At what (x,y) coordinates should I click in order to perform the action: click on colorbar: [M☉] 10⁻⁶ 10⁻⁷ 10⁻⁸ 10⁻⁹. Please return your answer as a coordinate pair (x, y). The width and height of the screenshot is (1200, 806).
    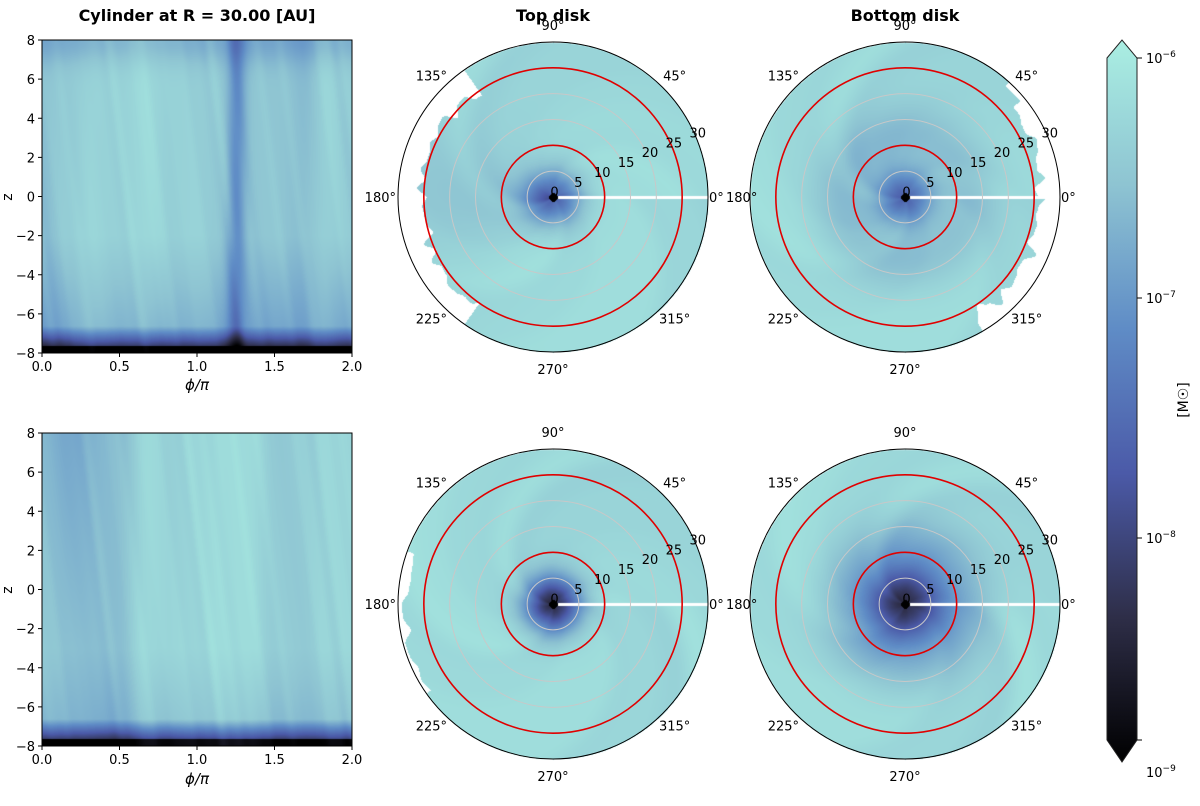
    Looking at the image, I should click on (1149, 410).